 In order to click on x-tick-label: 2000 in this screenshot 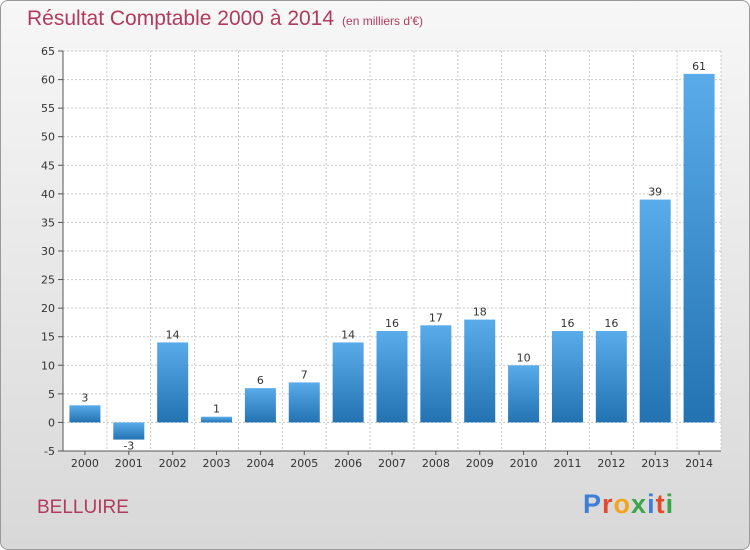, I will do `click(85, 463)`.